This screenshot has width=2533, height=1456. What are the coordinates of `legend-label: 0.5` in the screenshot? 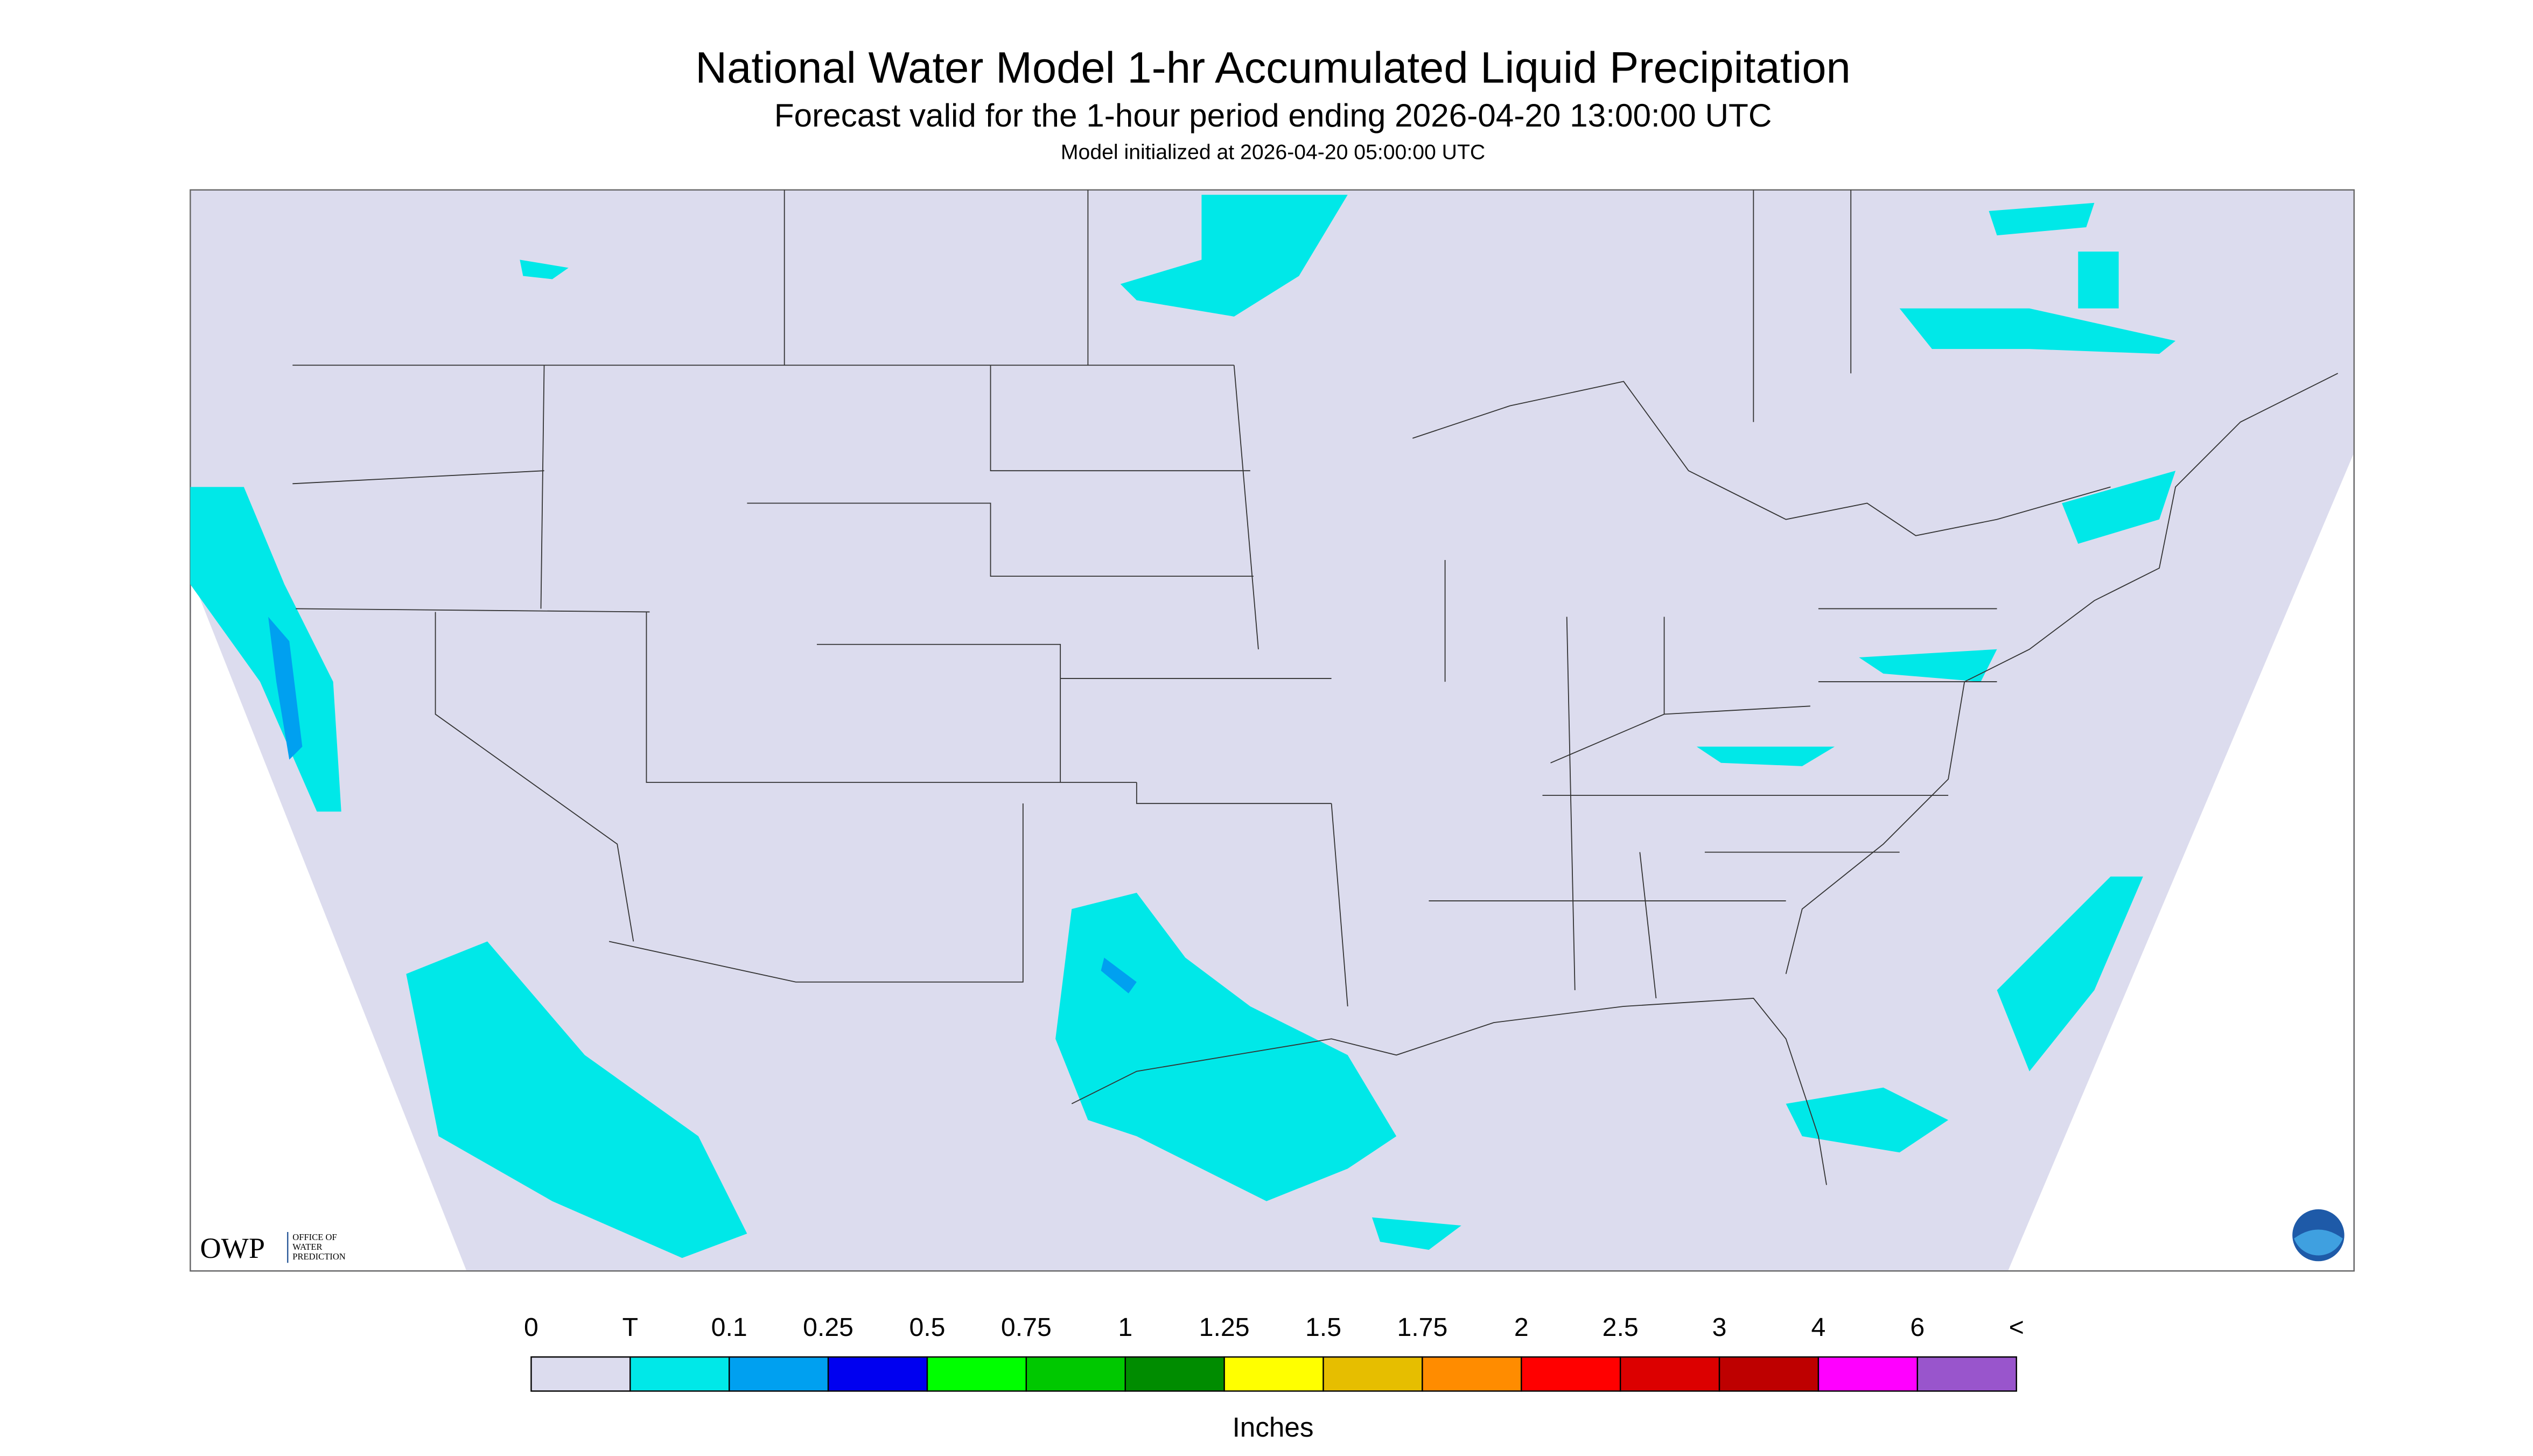 It's located at (927, 1327).